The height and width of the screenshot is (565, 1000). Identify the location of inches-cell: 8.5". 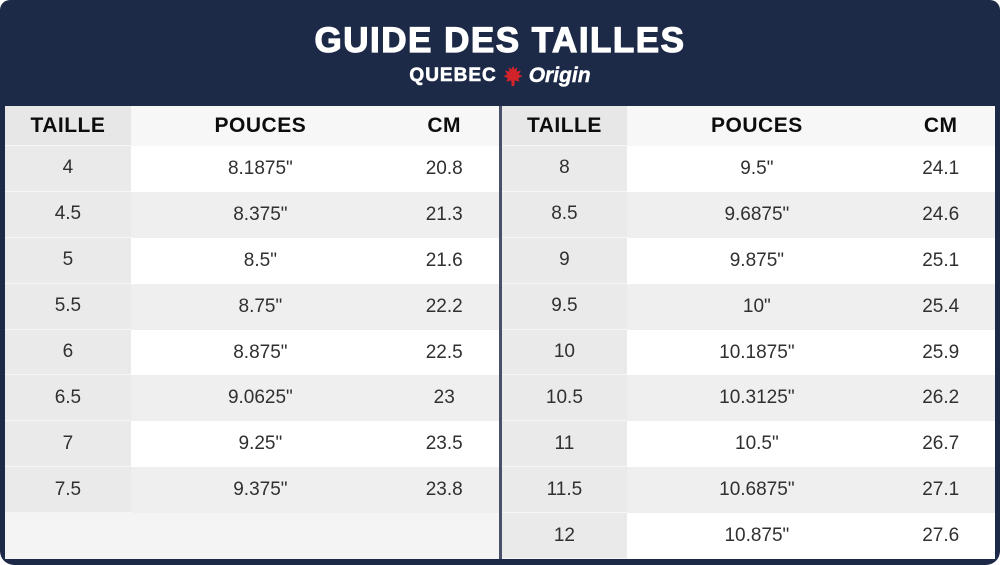
(260, 260).